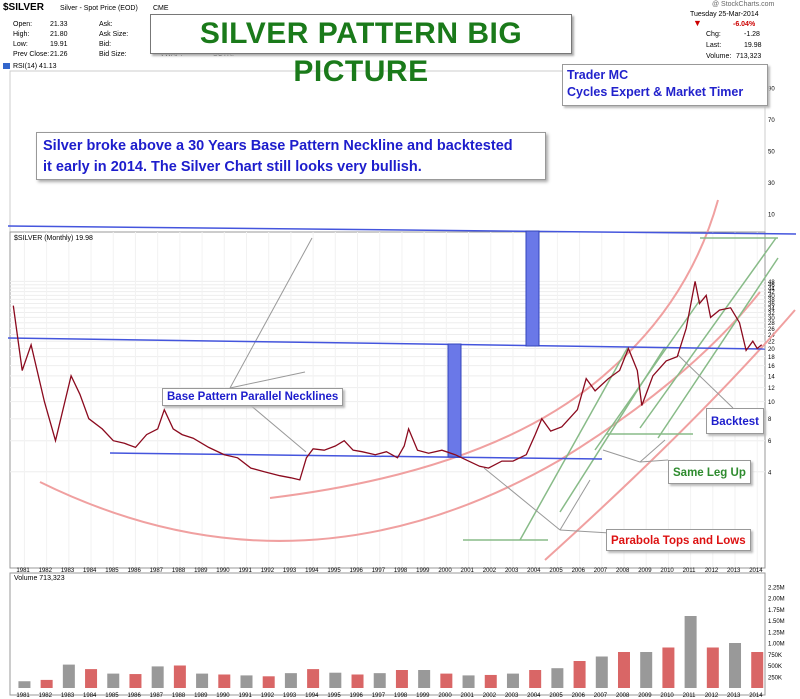  What do you see at coordinates (771, 367) in the screenshot?
I see `price-tick-label: 16` at bounding box center [771, 367].